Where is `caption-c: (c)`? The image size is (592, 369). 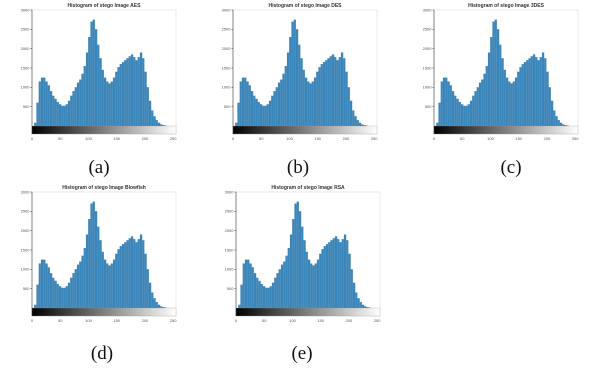
caption-c: (c) is located at coordinates (511, 167).